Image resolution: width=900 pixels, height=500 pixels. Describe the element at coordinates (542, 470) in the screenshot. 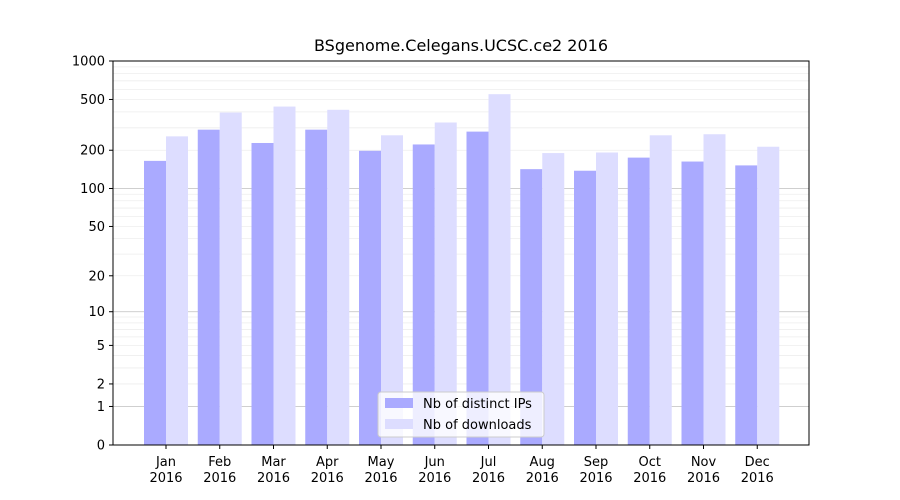

I see `x-tick-label: Aug 2016` at that location.